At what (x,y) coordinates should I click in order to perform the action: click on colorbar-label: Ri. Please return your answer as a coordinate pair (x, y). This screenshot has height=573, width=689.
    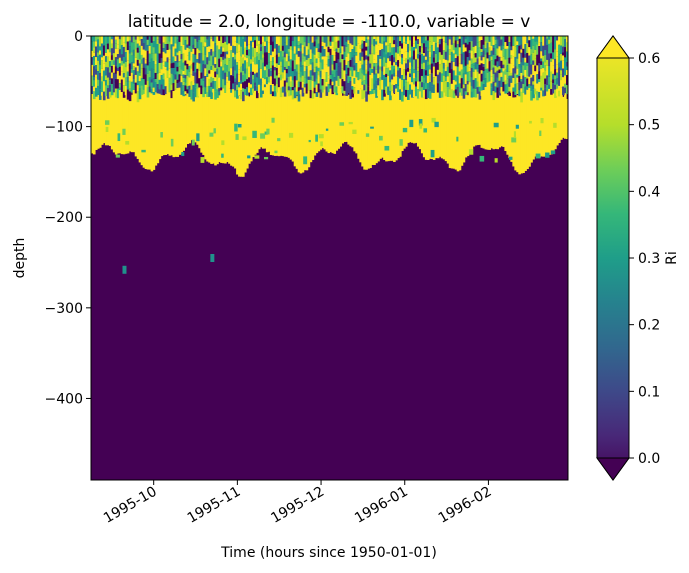
    Looking at the image, I should click on (672, 258).